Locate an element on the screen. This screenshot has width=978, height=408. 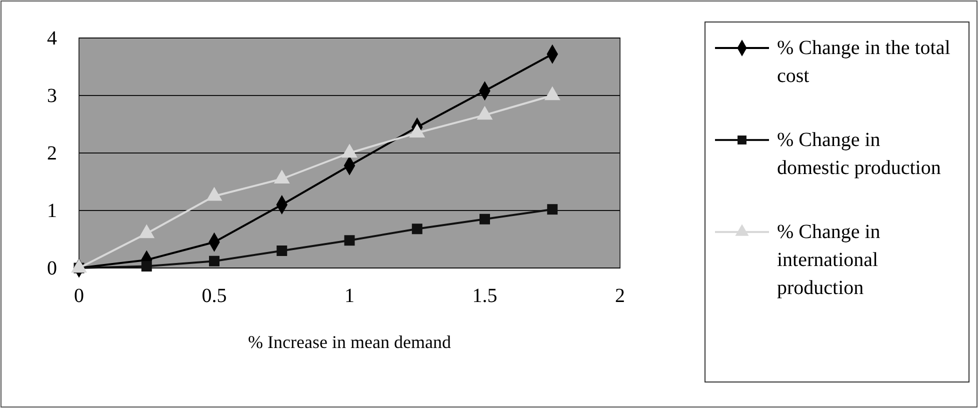
x-tick-label: 1 is located at coordinates (349, 296).